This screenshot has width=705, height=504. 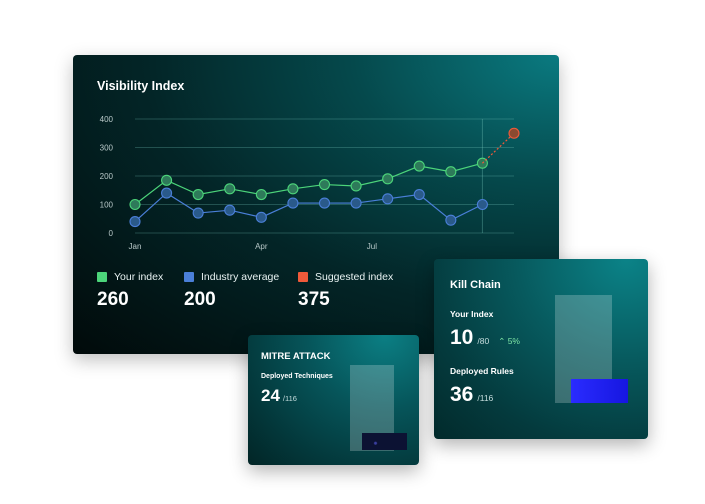 What do you see at coordinates (261, 246) in the screenshot?
I see `x-tick-label: Apr` at bounding box center [261, 246].